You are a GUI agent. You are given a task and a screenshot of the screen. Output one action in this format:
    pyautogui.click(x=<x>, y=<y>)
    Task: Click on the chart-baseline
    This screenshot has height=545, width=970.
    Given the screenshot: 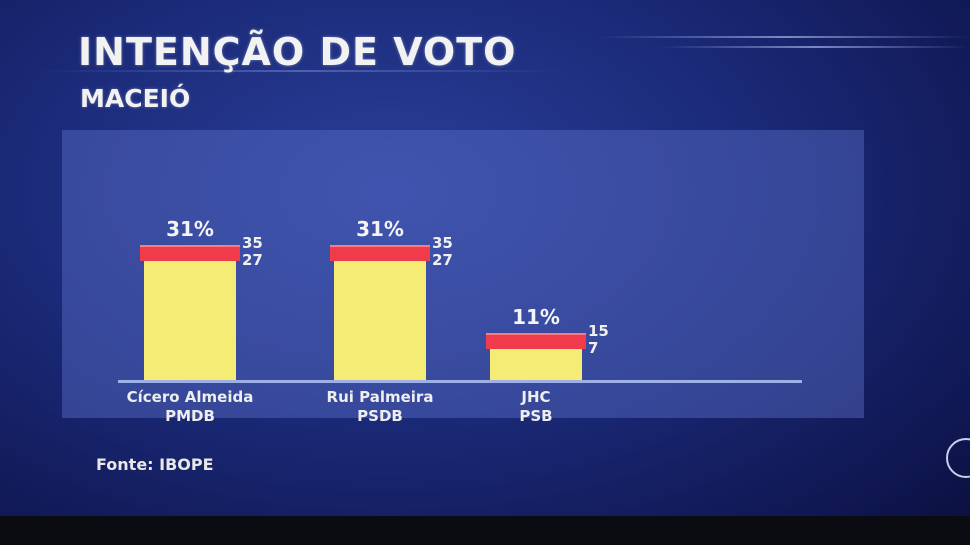 What is the action you would take?
    pyautogui.click(x=460, y=381)
    